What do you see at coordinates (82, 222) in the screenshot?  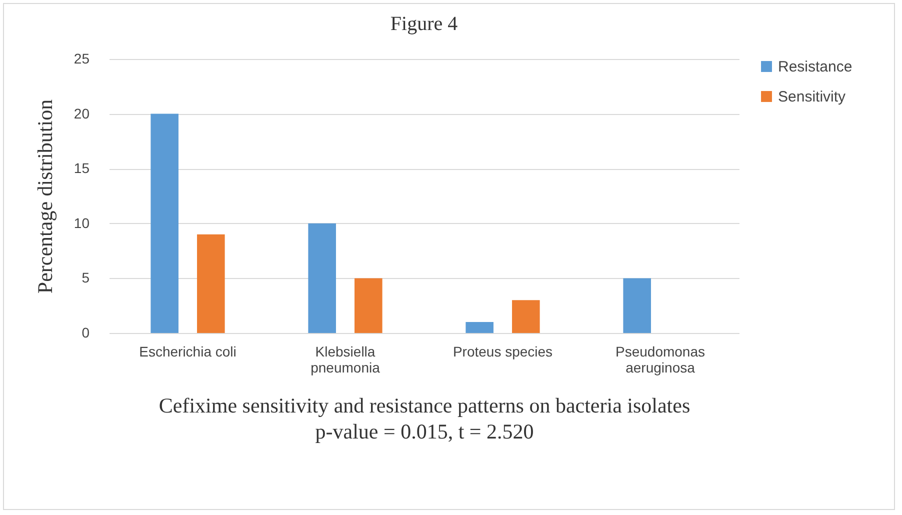 I see `y-tick-label: 10` at bounding box center [82, 222].